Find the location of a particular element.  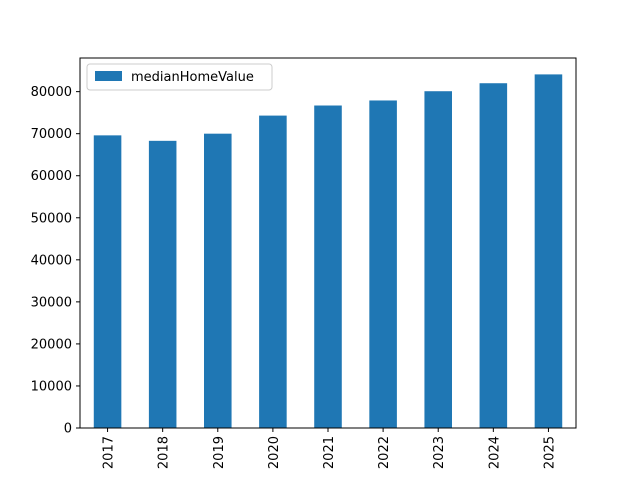

y-tick-label: 50000 is located at coordinates (51, 218).